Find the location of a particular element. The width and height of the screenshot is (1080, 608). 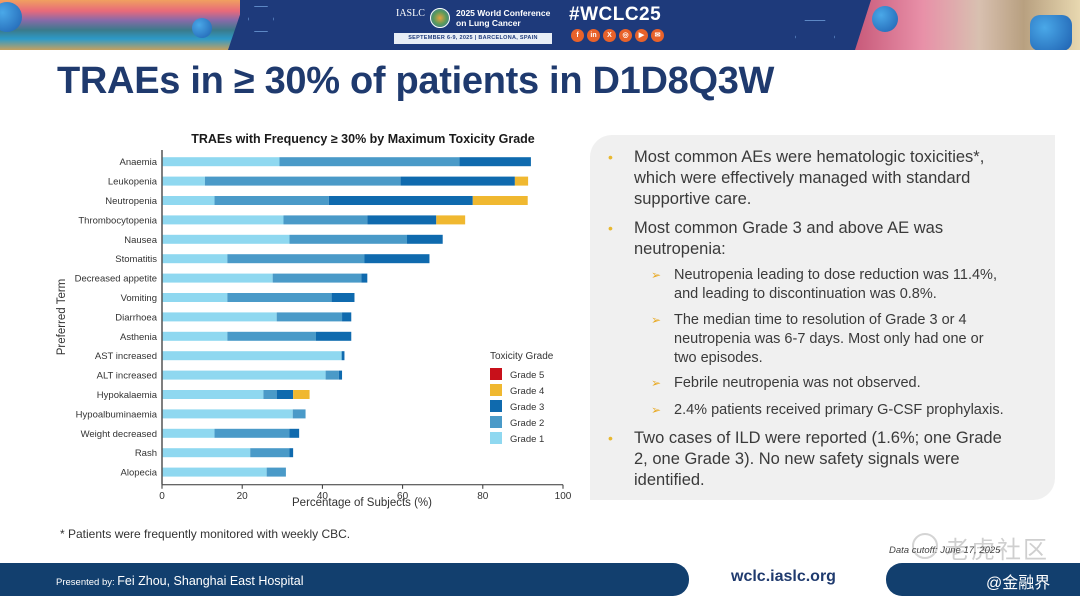

conference-title-line1: 2025 World Conference is located at coordinates (503, 13).